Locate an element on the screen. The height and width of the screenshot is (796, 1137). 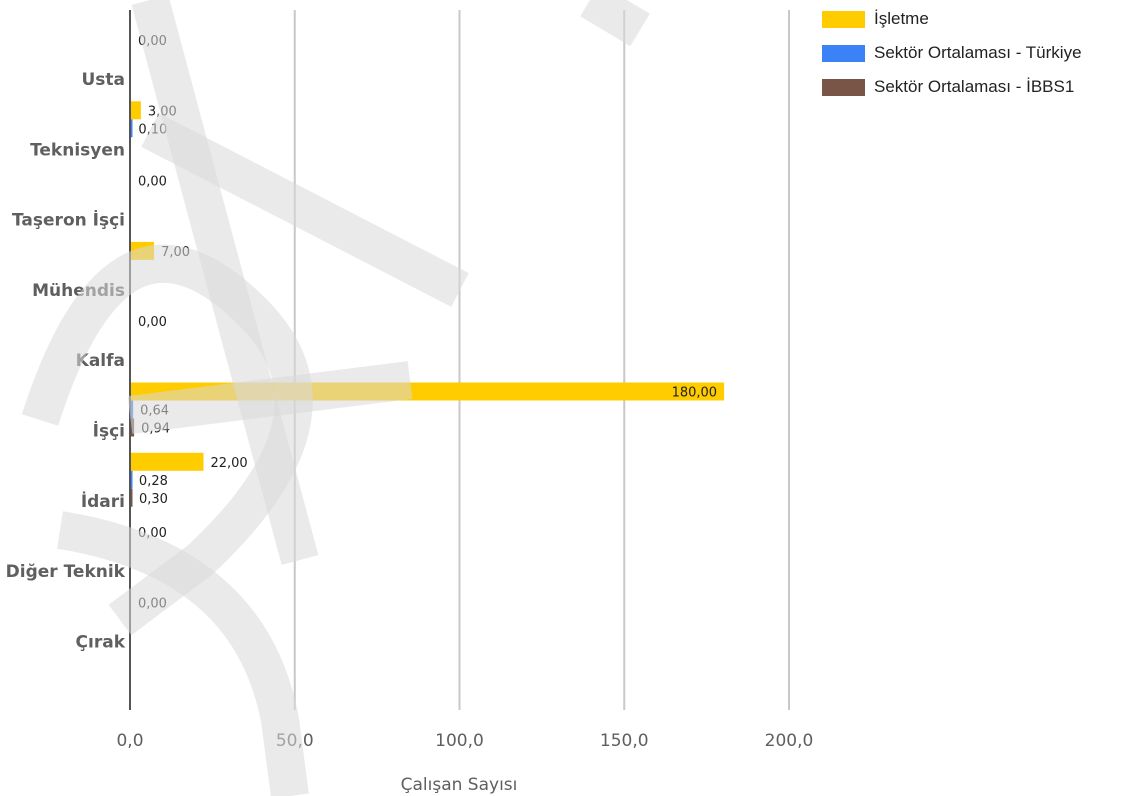
data-label: 180,00 is located at coordinates (695, 393).